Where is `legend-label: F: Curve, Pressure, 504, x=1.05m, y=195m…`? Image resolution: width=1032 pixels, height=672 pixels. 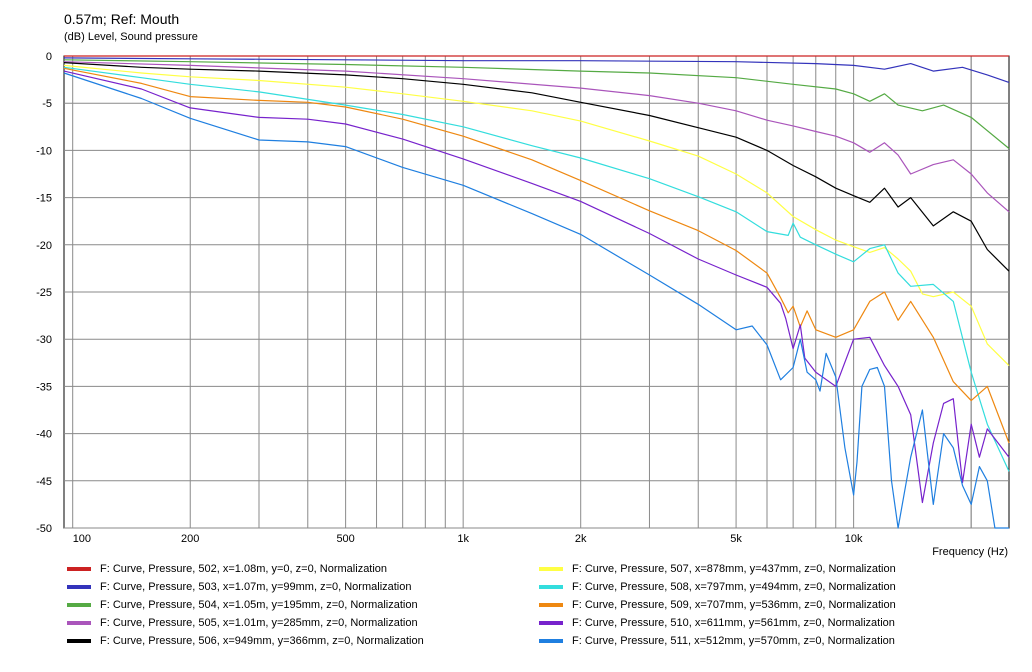 legend-label: F: Curve, Pressure, 504, x=1.05m, y=195m… is located at coordinates (259, 605).